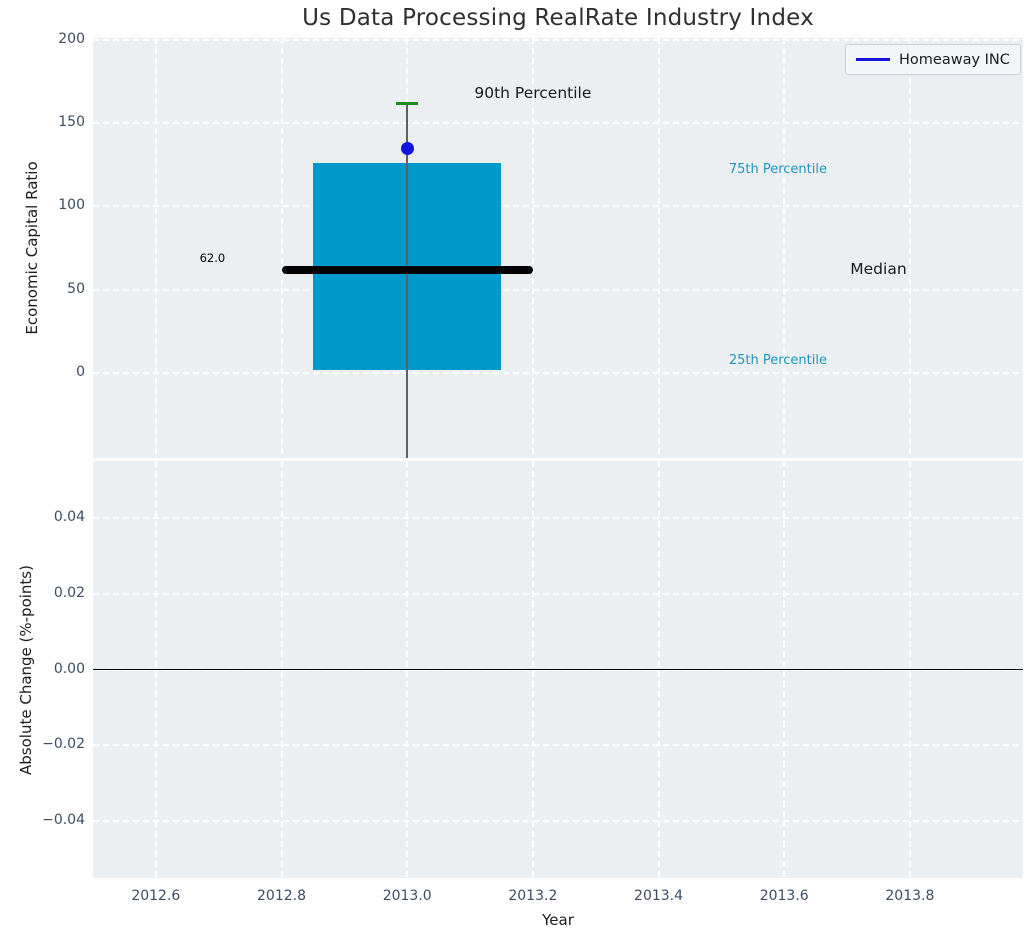 This screenshot has width=1034, height=942. I want to click on legend: Homeaway INC, so click(933, 59).